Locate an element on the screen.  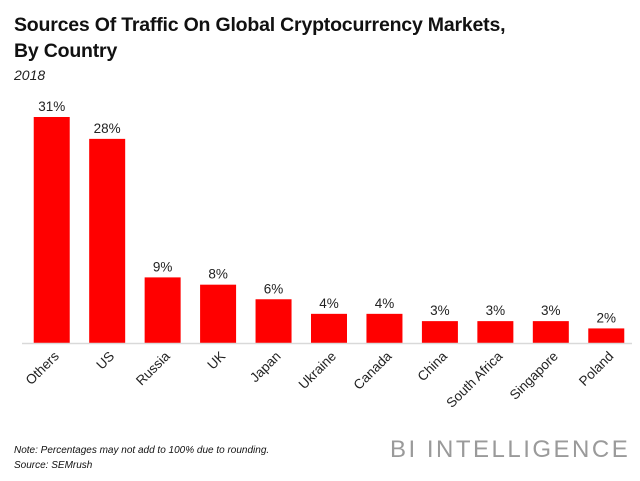
x-tick-label: South Africa is located at coordinates (474, 379).